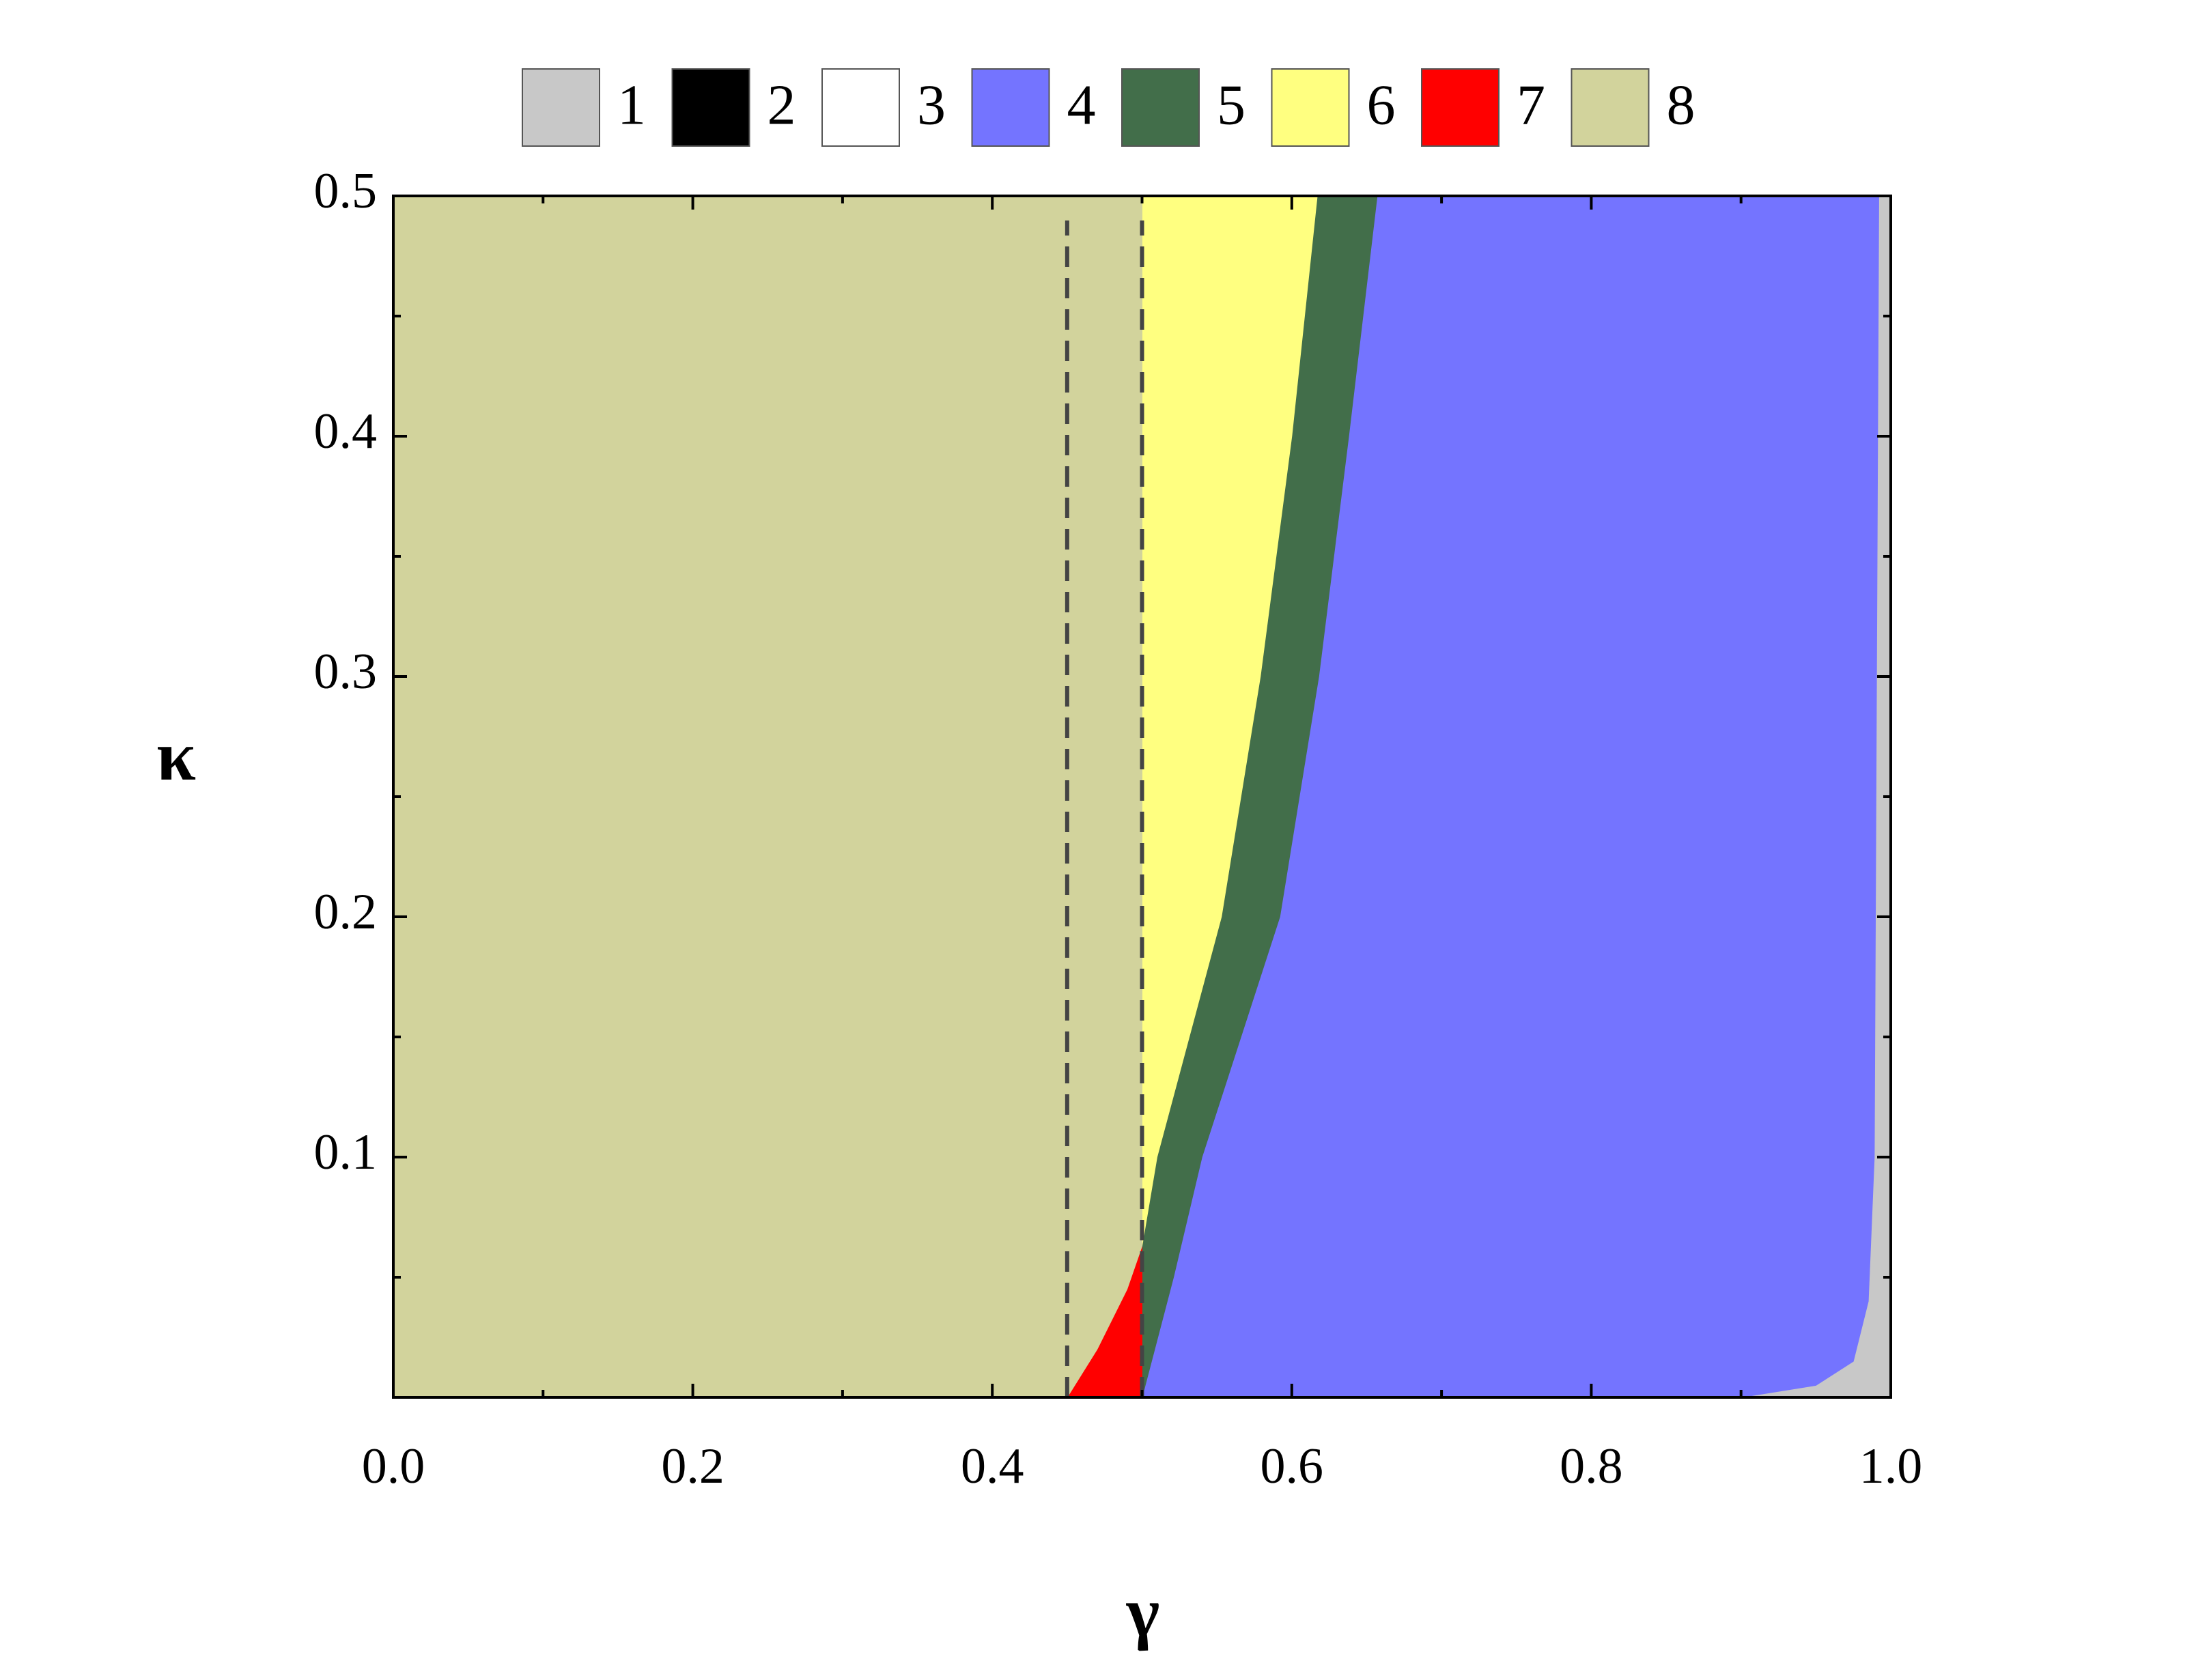 This screenshot has height=1680, width=2196. I want to click on legend-label: 2, so click(782, 105).